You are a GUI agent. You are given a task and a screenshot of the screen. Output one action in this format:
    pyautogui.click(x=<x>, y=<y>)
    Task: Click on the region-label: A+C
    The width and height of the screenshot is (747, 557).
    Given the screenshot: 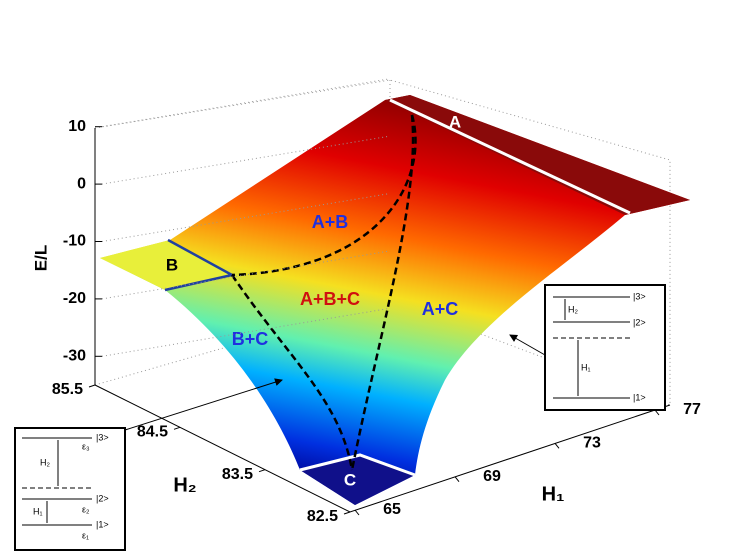 What is the action you would take?
    pyautogui.click(x=440, y=309)
    